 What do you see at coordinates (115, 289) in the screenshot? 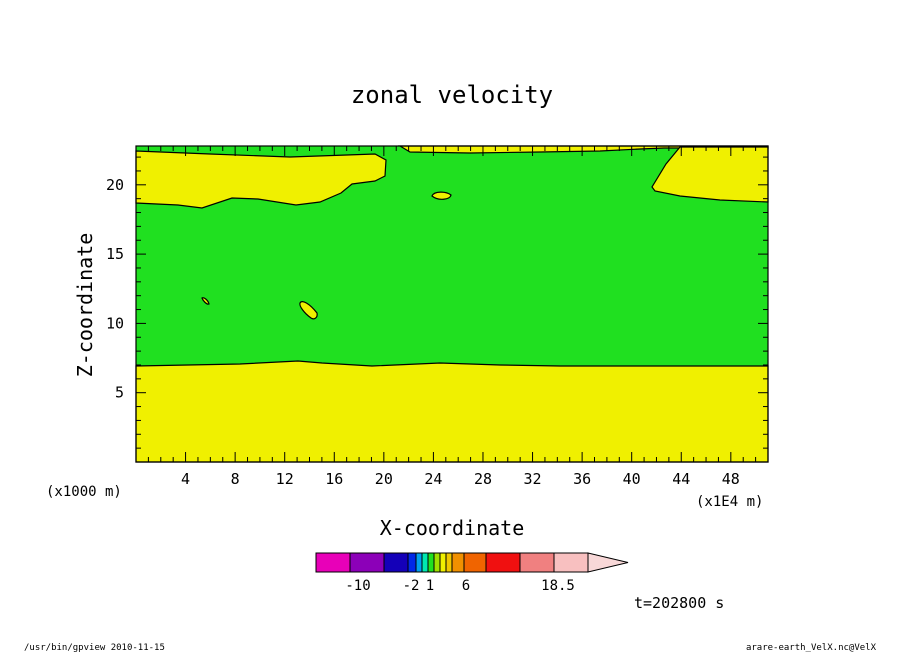
I see `y-tick-labels: 5 10 15 20` at bounding box center [115, 289].